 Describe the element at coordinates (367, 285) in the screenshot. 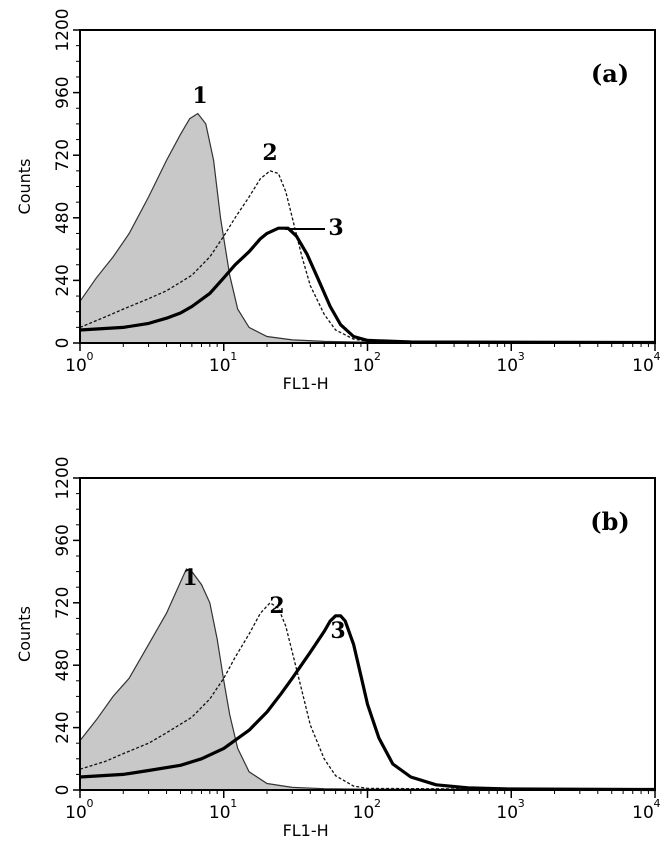

I see `series-3-curve` at that location.